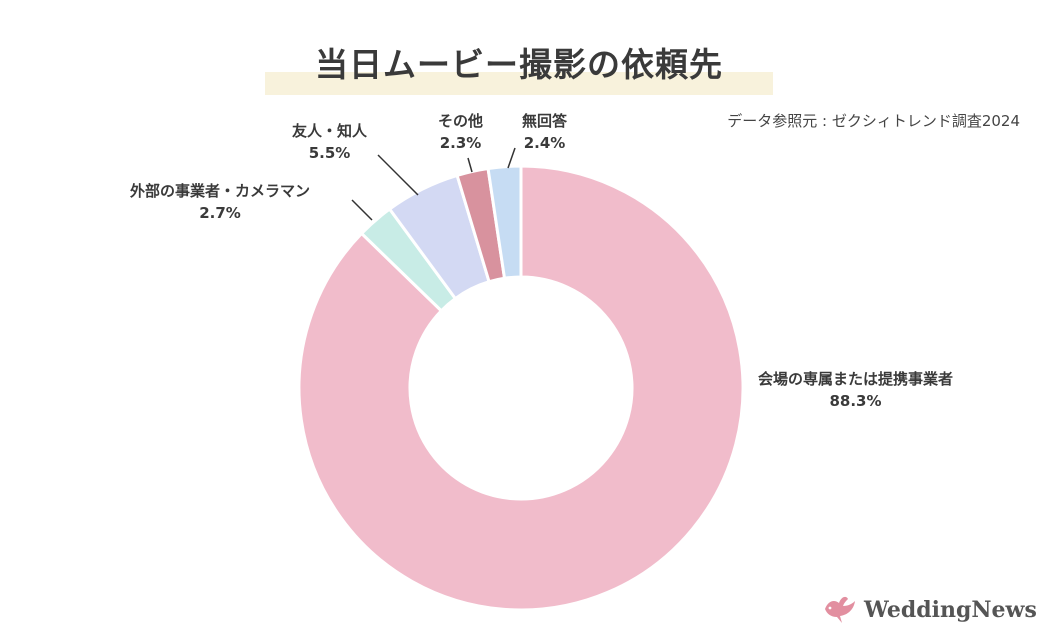 This screenshot has height=642, width=1040. What do you see at coordinates (329, 142) in the screenshot?
I see `label-friends: 友人・知人 5.5%` at bounding box center [329, 142].